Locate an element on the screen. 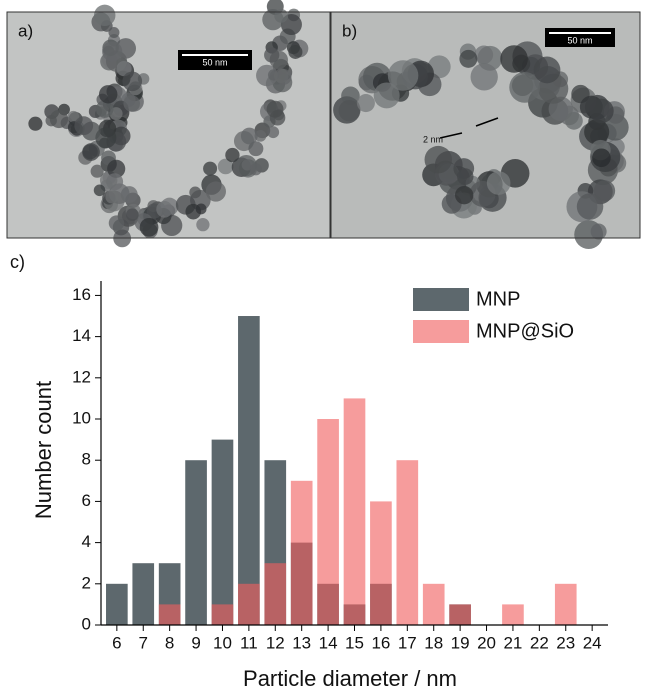 This screenshot has height=693, width=647. x-axis-label: Particle diameter / nm is located at coordinates (350, 678).